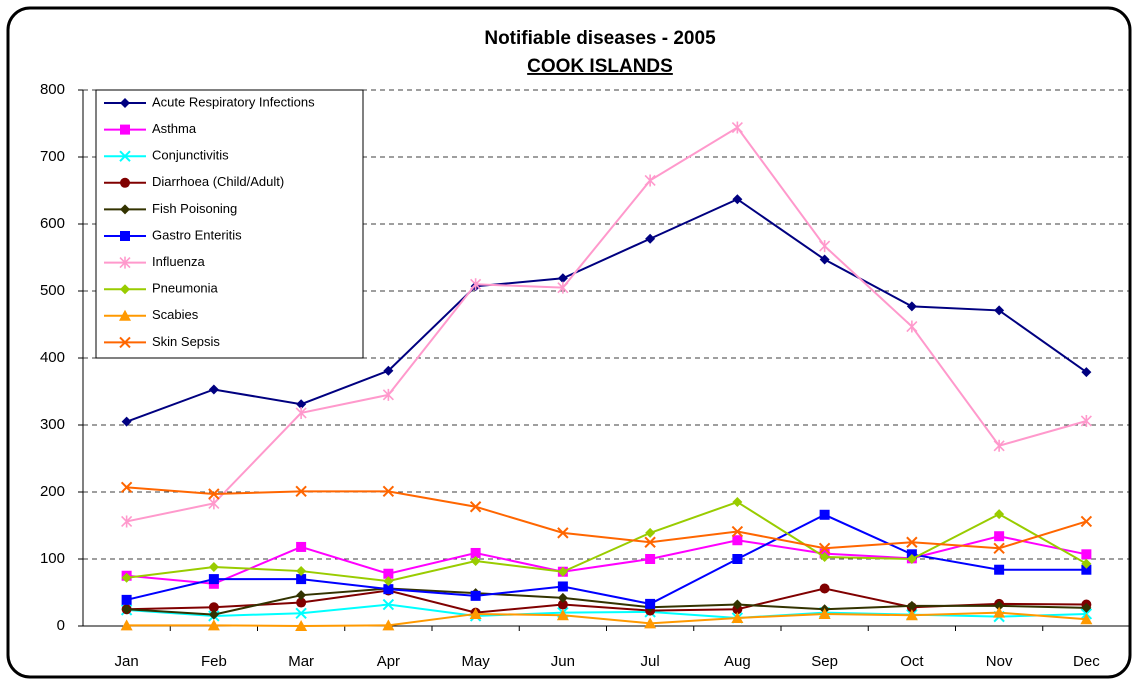 The image size is (1138, 685). I want to click on chart-title: Notifiable diseases - 2005, so click(600, 38).